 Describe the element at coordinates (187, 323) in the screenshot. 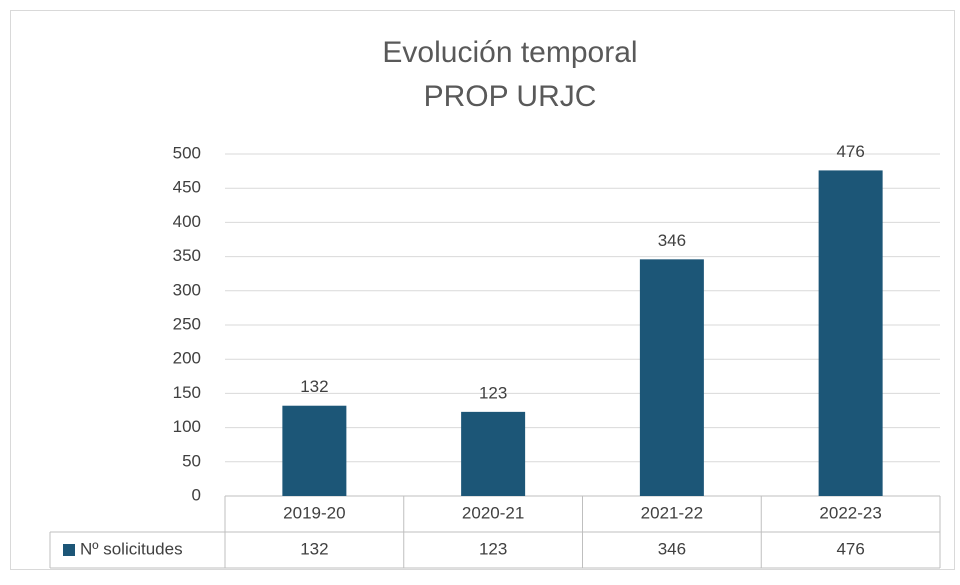

I see `y-tick-label: 250` at that location.